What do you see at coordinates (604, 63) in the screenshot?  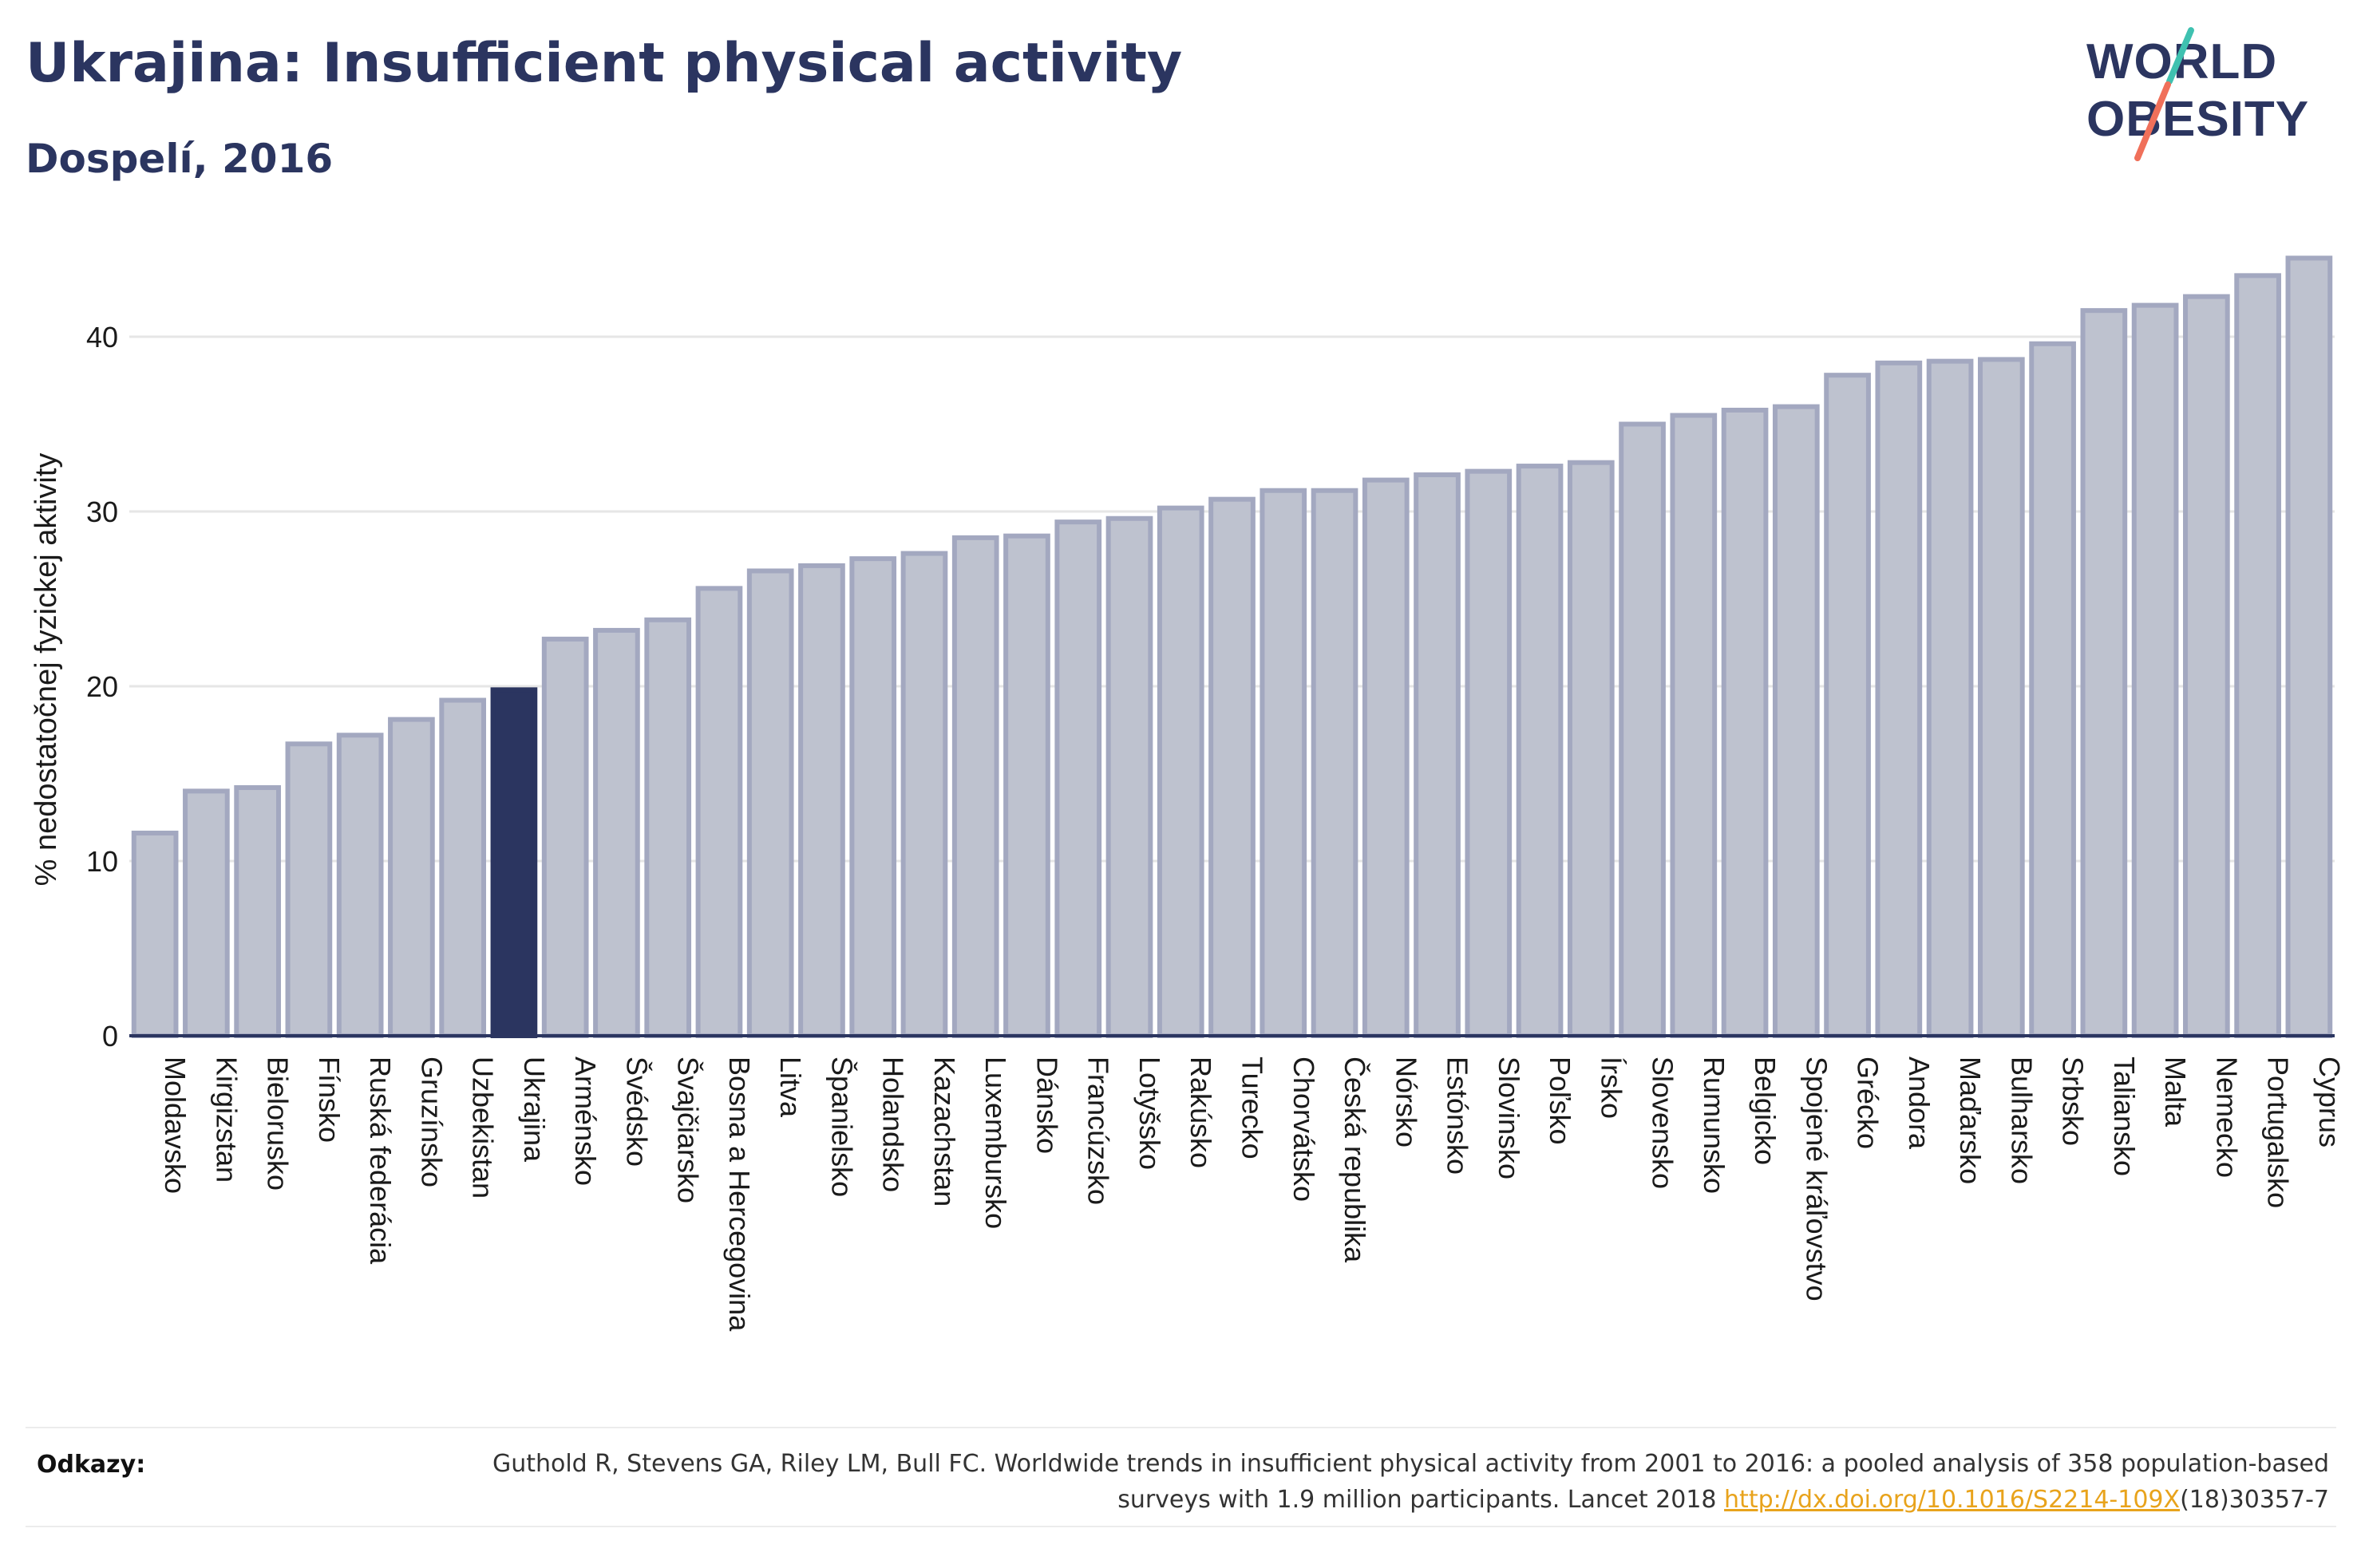 I see `chart-title: Ukrajina: Insufficient physical activity` at bounding box center [604, 63].